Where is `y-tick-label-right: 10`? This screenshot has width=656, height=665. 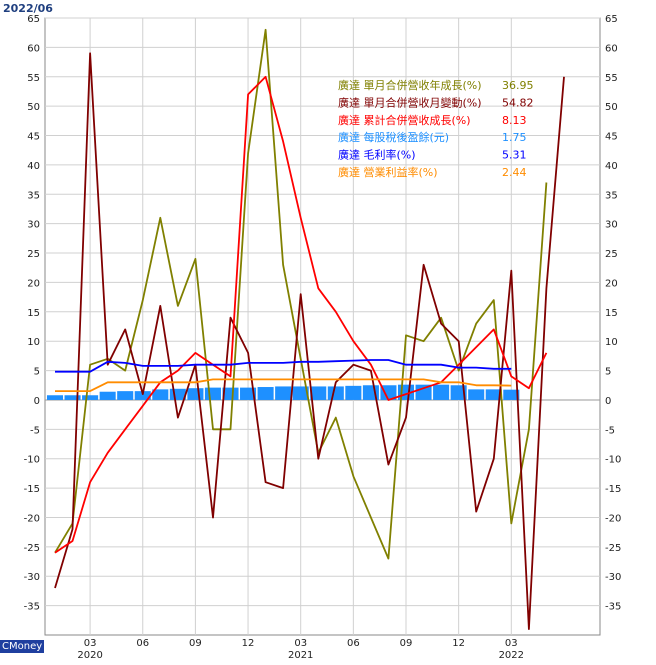 y-tick-label-right: 10 is located at coordinates (611, 342).